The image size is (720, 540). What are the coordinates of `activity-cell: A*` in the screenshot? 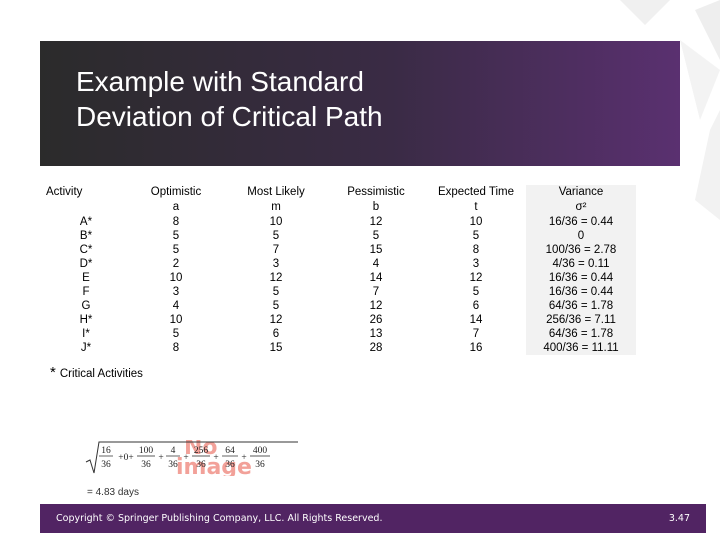 It's located at (86, 222).